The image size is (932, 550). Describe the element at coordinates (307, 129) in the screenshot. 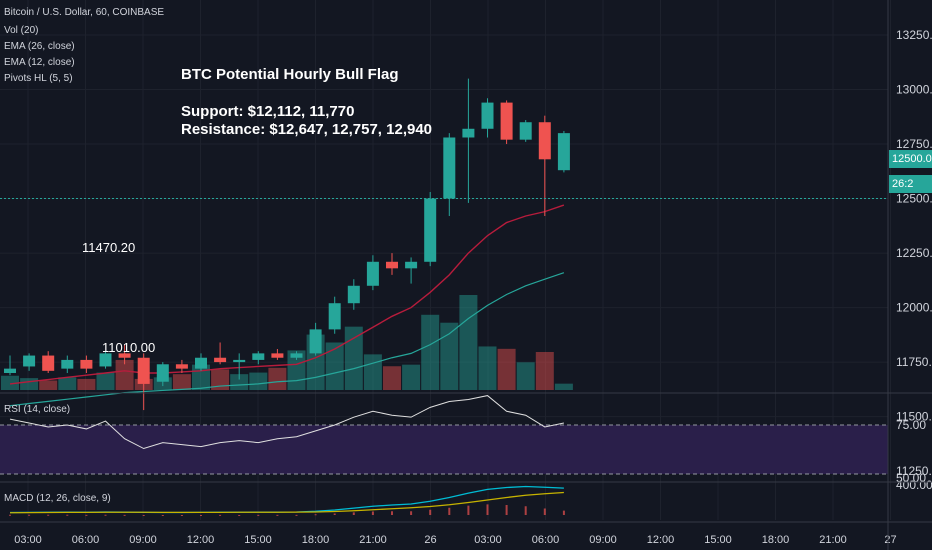

I see `annotation-resistance: Resistance: $12,647, 12,757, 12,940` at that location.